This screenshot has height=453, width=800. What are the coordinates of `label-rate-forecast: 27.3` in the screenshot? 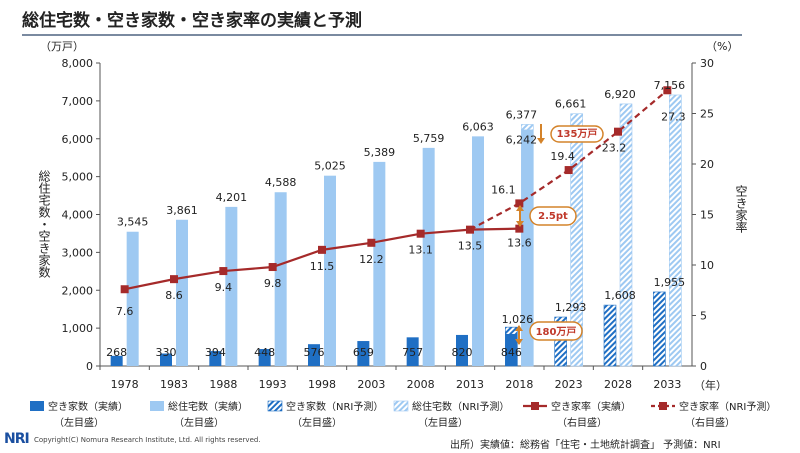 It's located at (673, 116).